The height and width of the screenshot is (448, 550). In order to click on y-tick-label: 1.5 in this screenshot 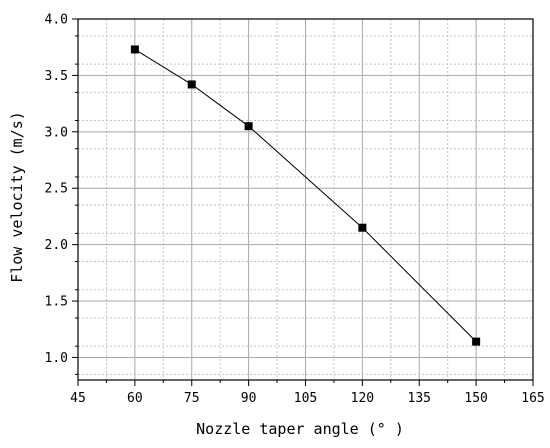, I will do `click(56, 302)`.